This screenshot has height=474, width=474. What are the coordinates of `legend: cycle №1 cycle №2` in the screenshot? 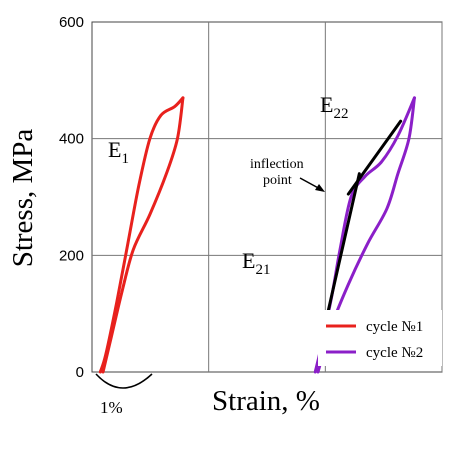 It's located at (380, 338).